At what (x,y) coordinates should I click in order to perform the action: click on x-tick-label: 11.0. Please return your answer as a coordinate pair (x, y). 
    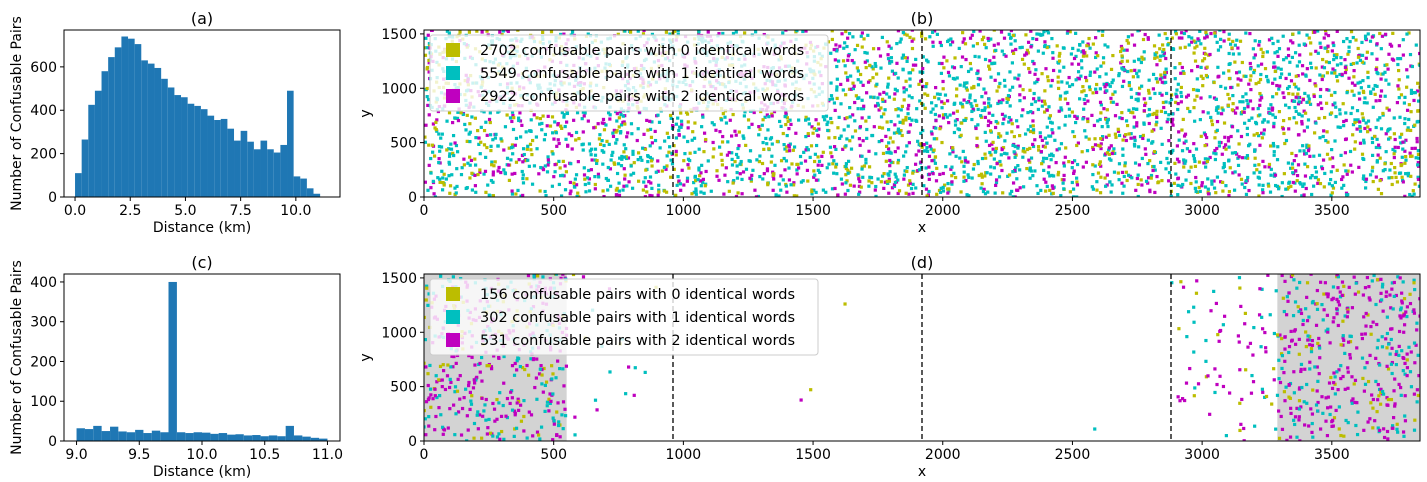
    Looking at the image, I should click on (327, 455).